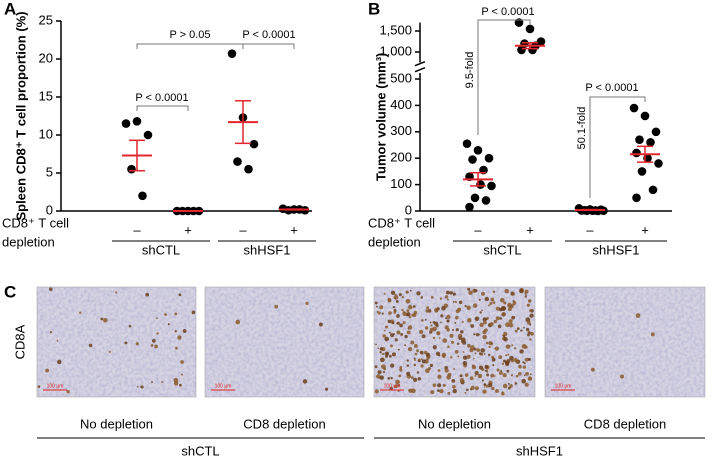 The image size is (720, 461). Describe the element at coordinates (268, 46) in the screenshot. I see `bracket` at that location.